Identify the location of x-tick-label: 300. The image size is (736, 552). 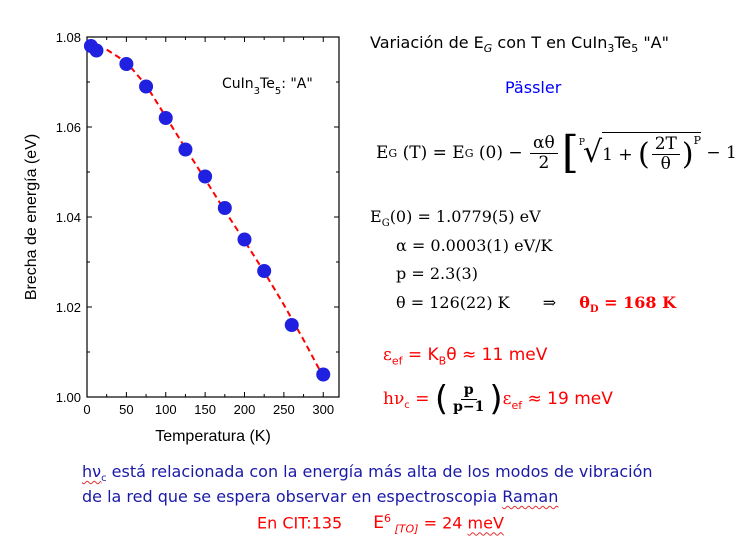
(323, 409).